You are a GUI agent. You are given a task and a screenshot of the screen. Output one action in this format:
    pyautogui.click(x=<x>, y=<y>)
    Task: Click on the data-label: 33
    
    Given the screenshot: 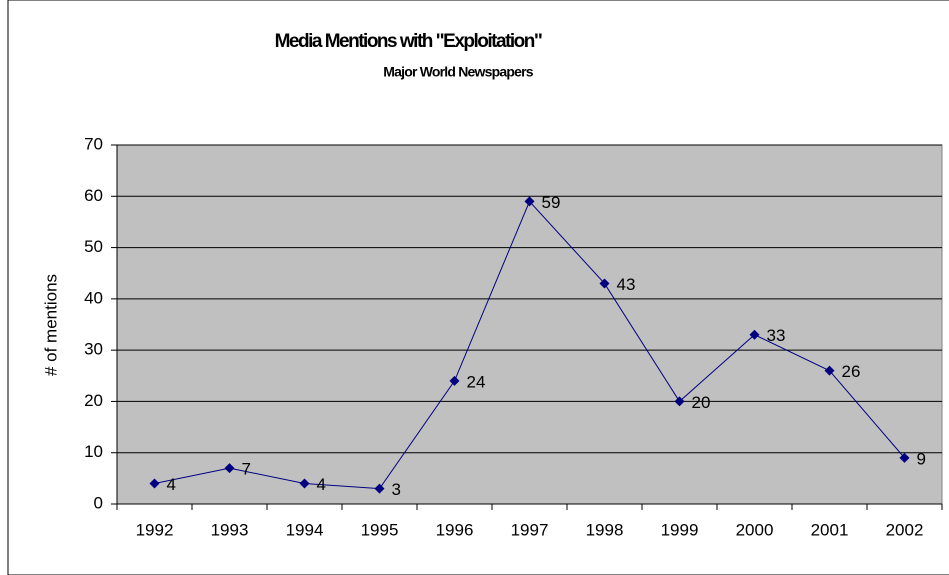 What is the action you would take?
    pyautogui.click(x=776, y=335)
    